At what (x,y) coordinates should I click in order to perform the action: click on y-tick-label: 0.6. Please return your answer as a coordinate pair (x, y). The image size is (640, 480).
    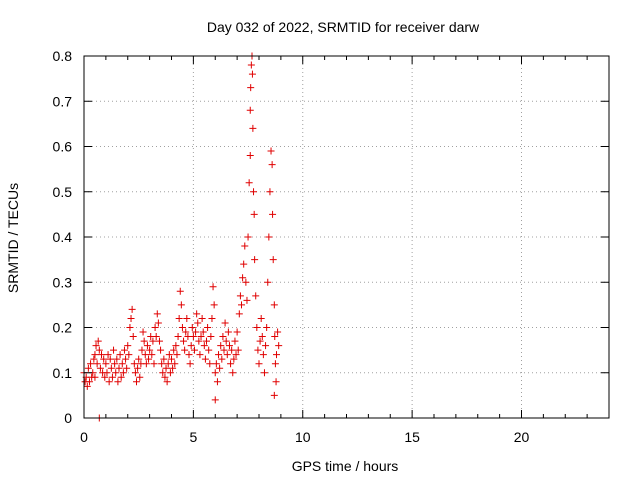
    Looking at the image, I should click on (63, 147).